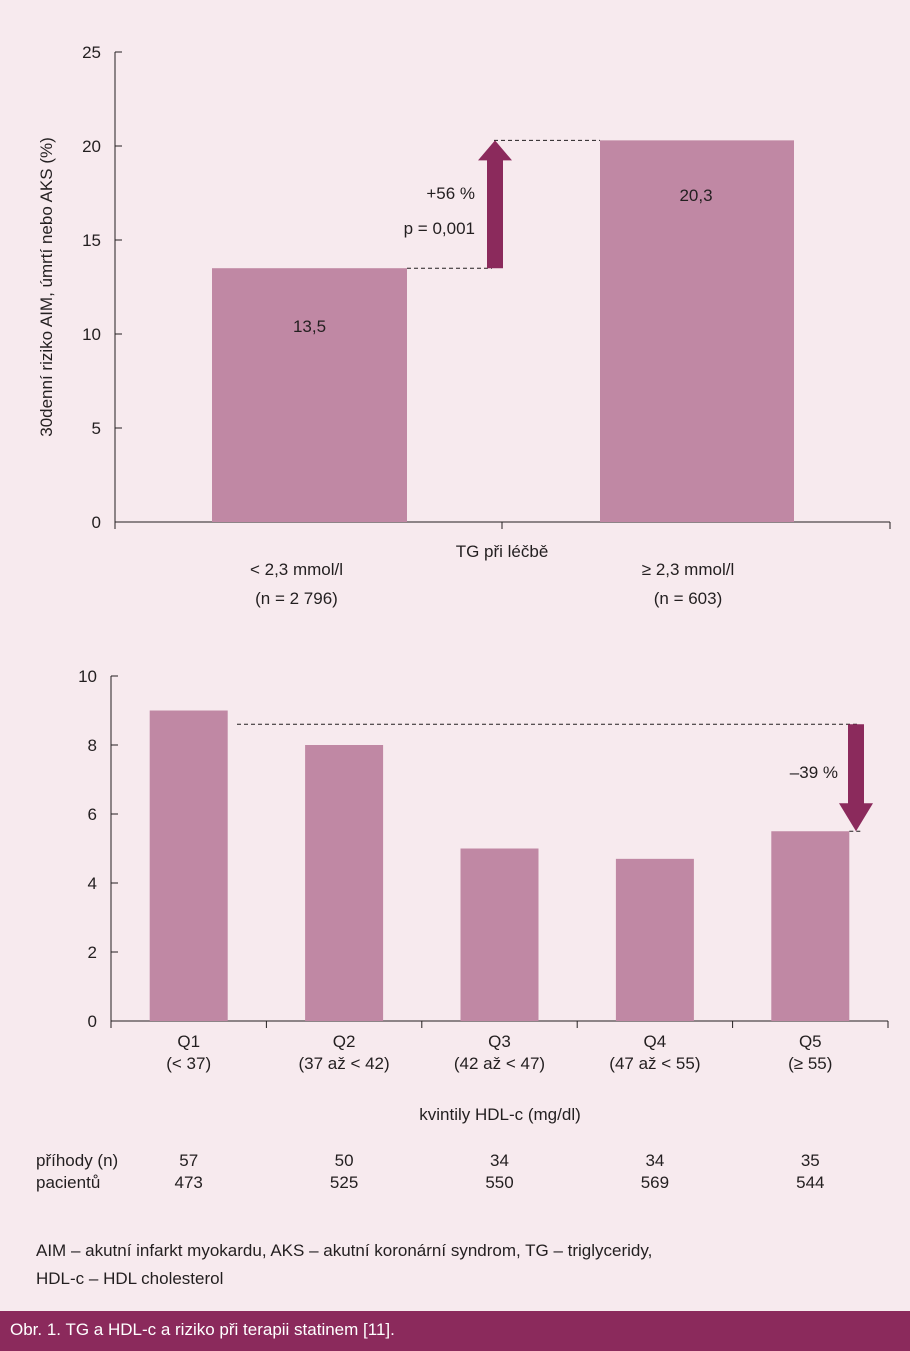 The height and width of the screenshot is (1351, 910). I want to click on table-row-label: pacientů, so click(68, 1182).